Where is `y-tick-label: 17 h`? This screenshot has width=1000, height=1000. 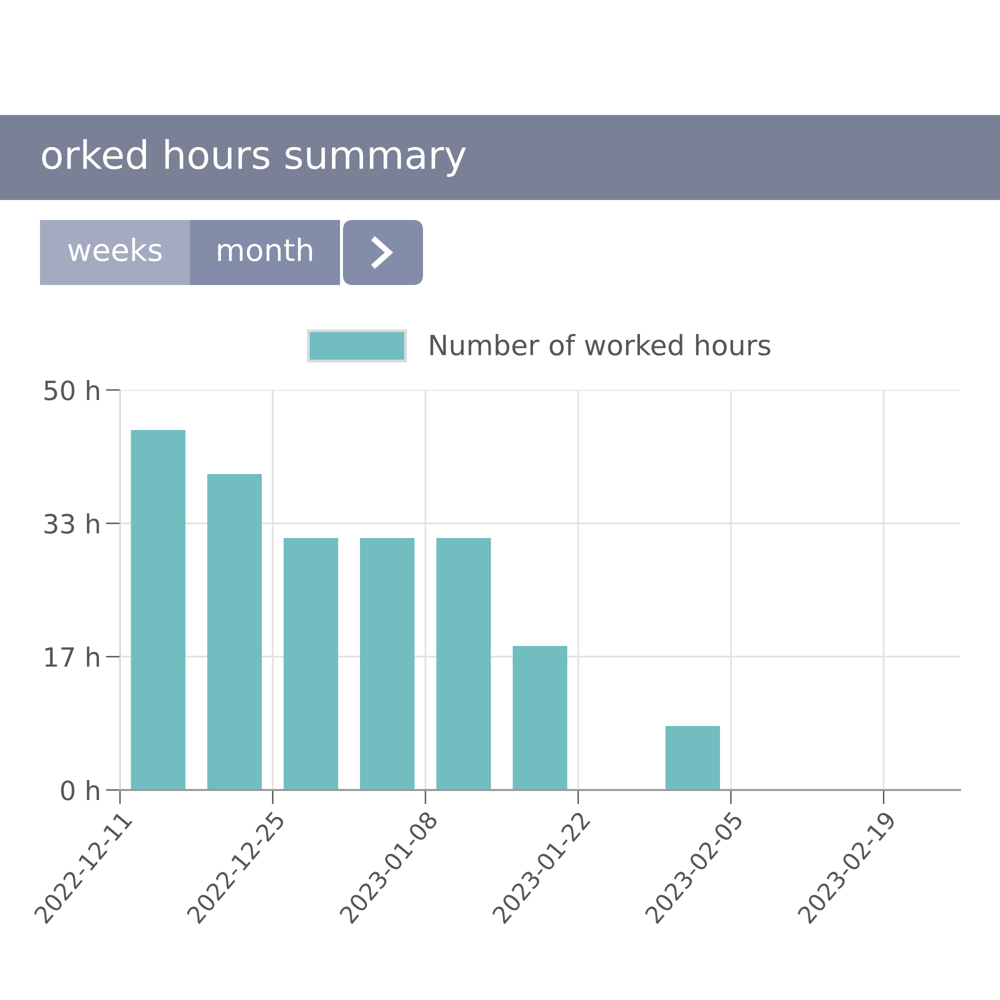 y-tick-label: 17 h is located at coordinates (72, 656).